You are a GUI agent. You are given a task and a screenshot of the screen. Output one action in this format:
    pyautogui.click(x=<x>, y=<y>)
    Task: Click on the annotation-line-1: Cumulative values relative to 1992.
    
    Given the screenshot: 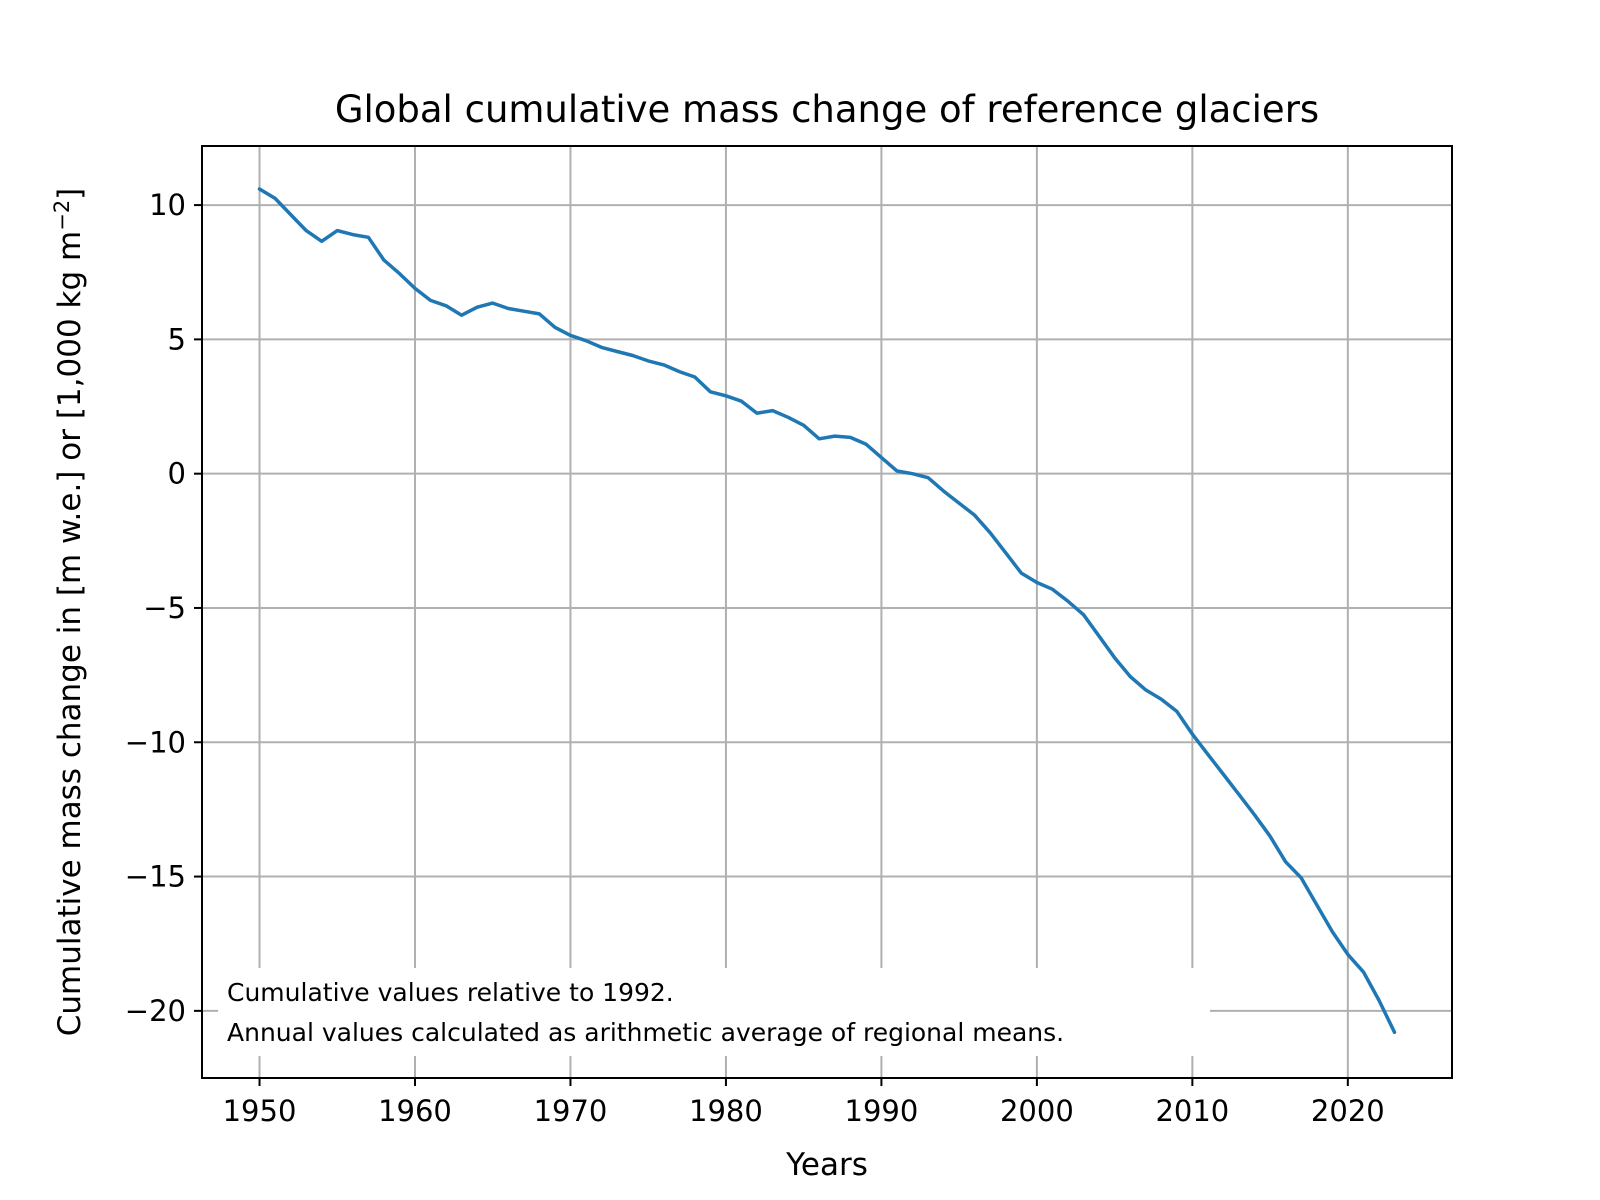 What is the action you would take?
    pyautogui.click(x=450, y=992)
    